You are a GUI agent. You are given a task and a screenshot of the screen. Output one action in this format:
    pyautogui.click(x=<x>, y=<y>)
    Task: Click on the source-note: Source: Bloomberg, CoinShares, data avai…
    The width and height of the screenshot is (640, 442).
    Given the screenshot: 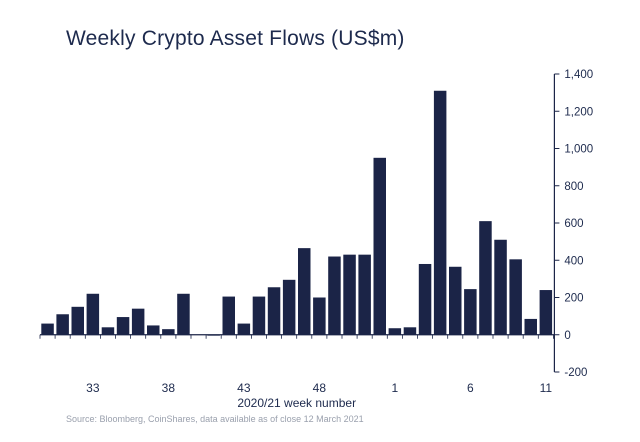 What is the action you would take?
    pyautogui.click(x=215, y=419)
    